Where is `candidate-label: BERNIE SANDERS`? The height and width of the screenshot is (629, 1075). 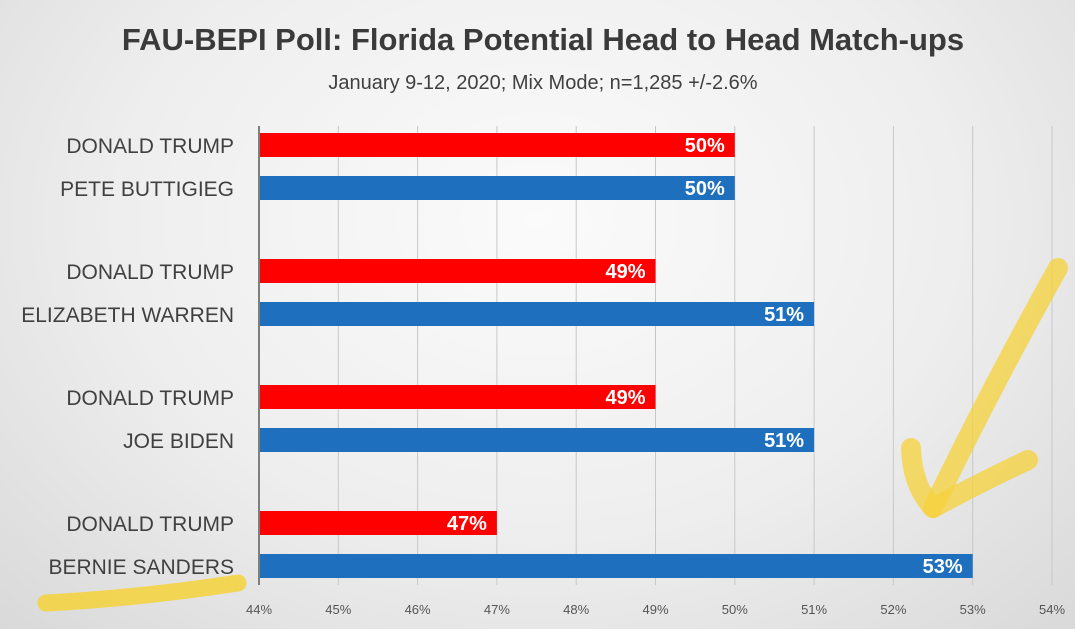 candidate-label: BERNIE SANDERS is located at coordinates (141, 567).